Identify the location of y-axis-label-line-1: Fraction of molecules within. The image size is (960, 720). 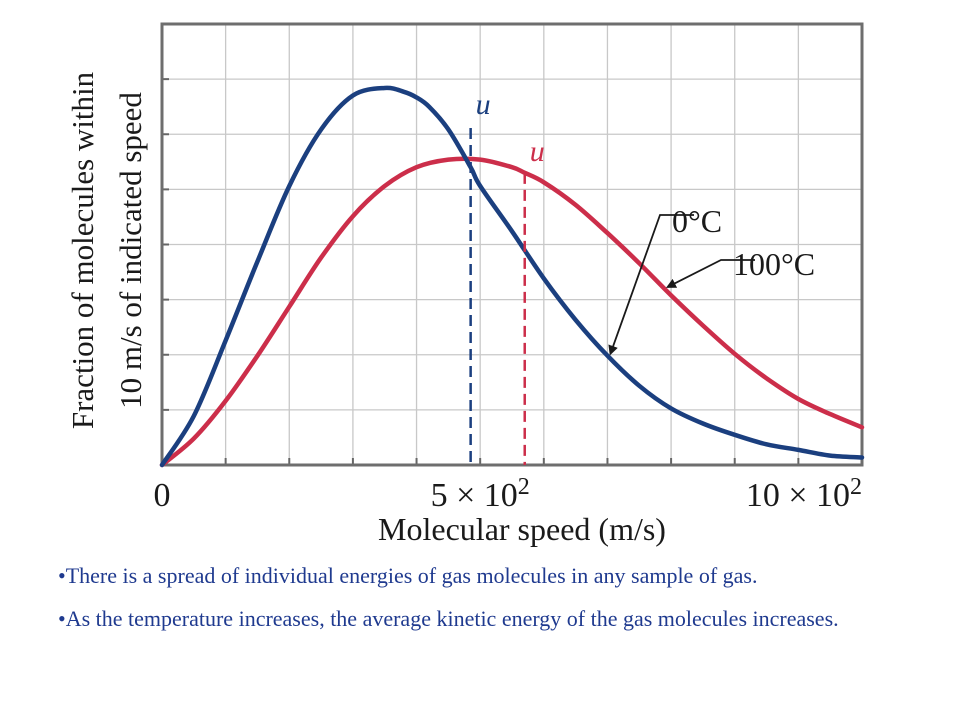
(82, 250).